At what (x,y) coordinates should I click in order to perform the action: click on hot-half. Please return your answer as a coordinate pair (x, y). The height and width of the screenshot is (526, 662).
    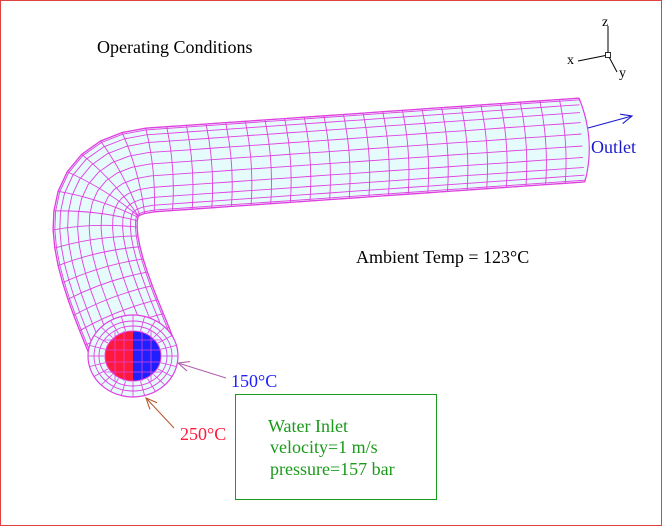
    Looking at the image, I should click on (119, 356).